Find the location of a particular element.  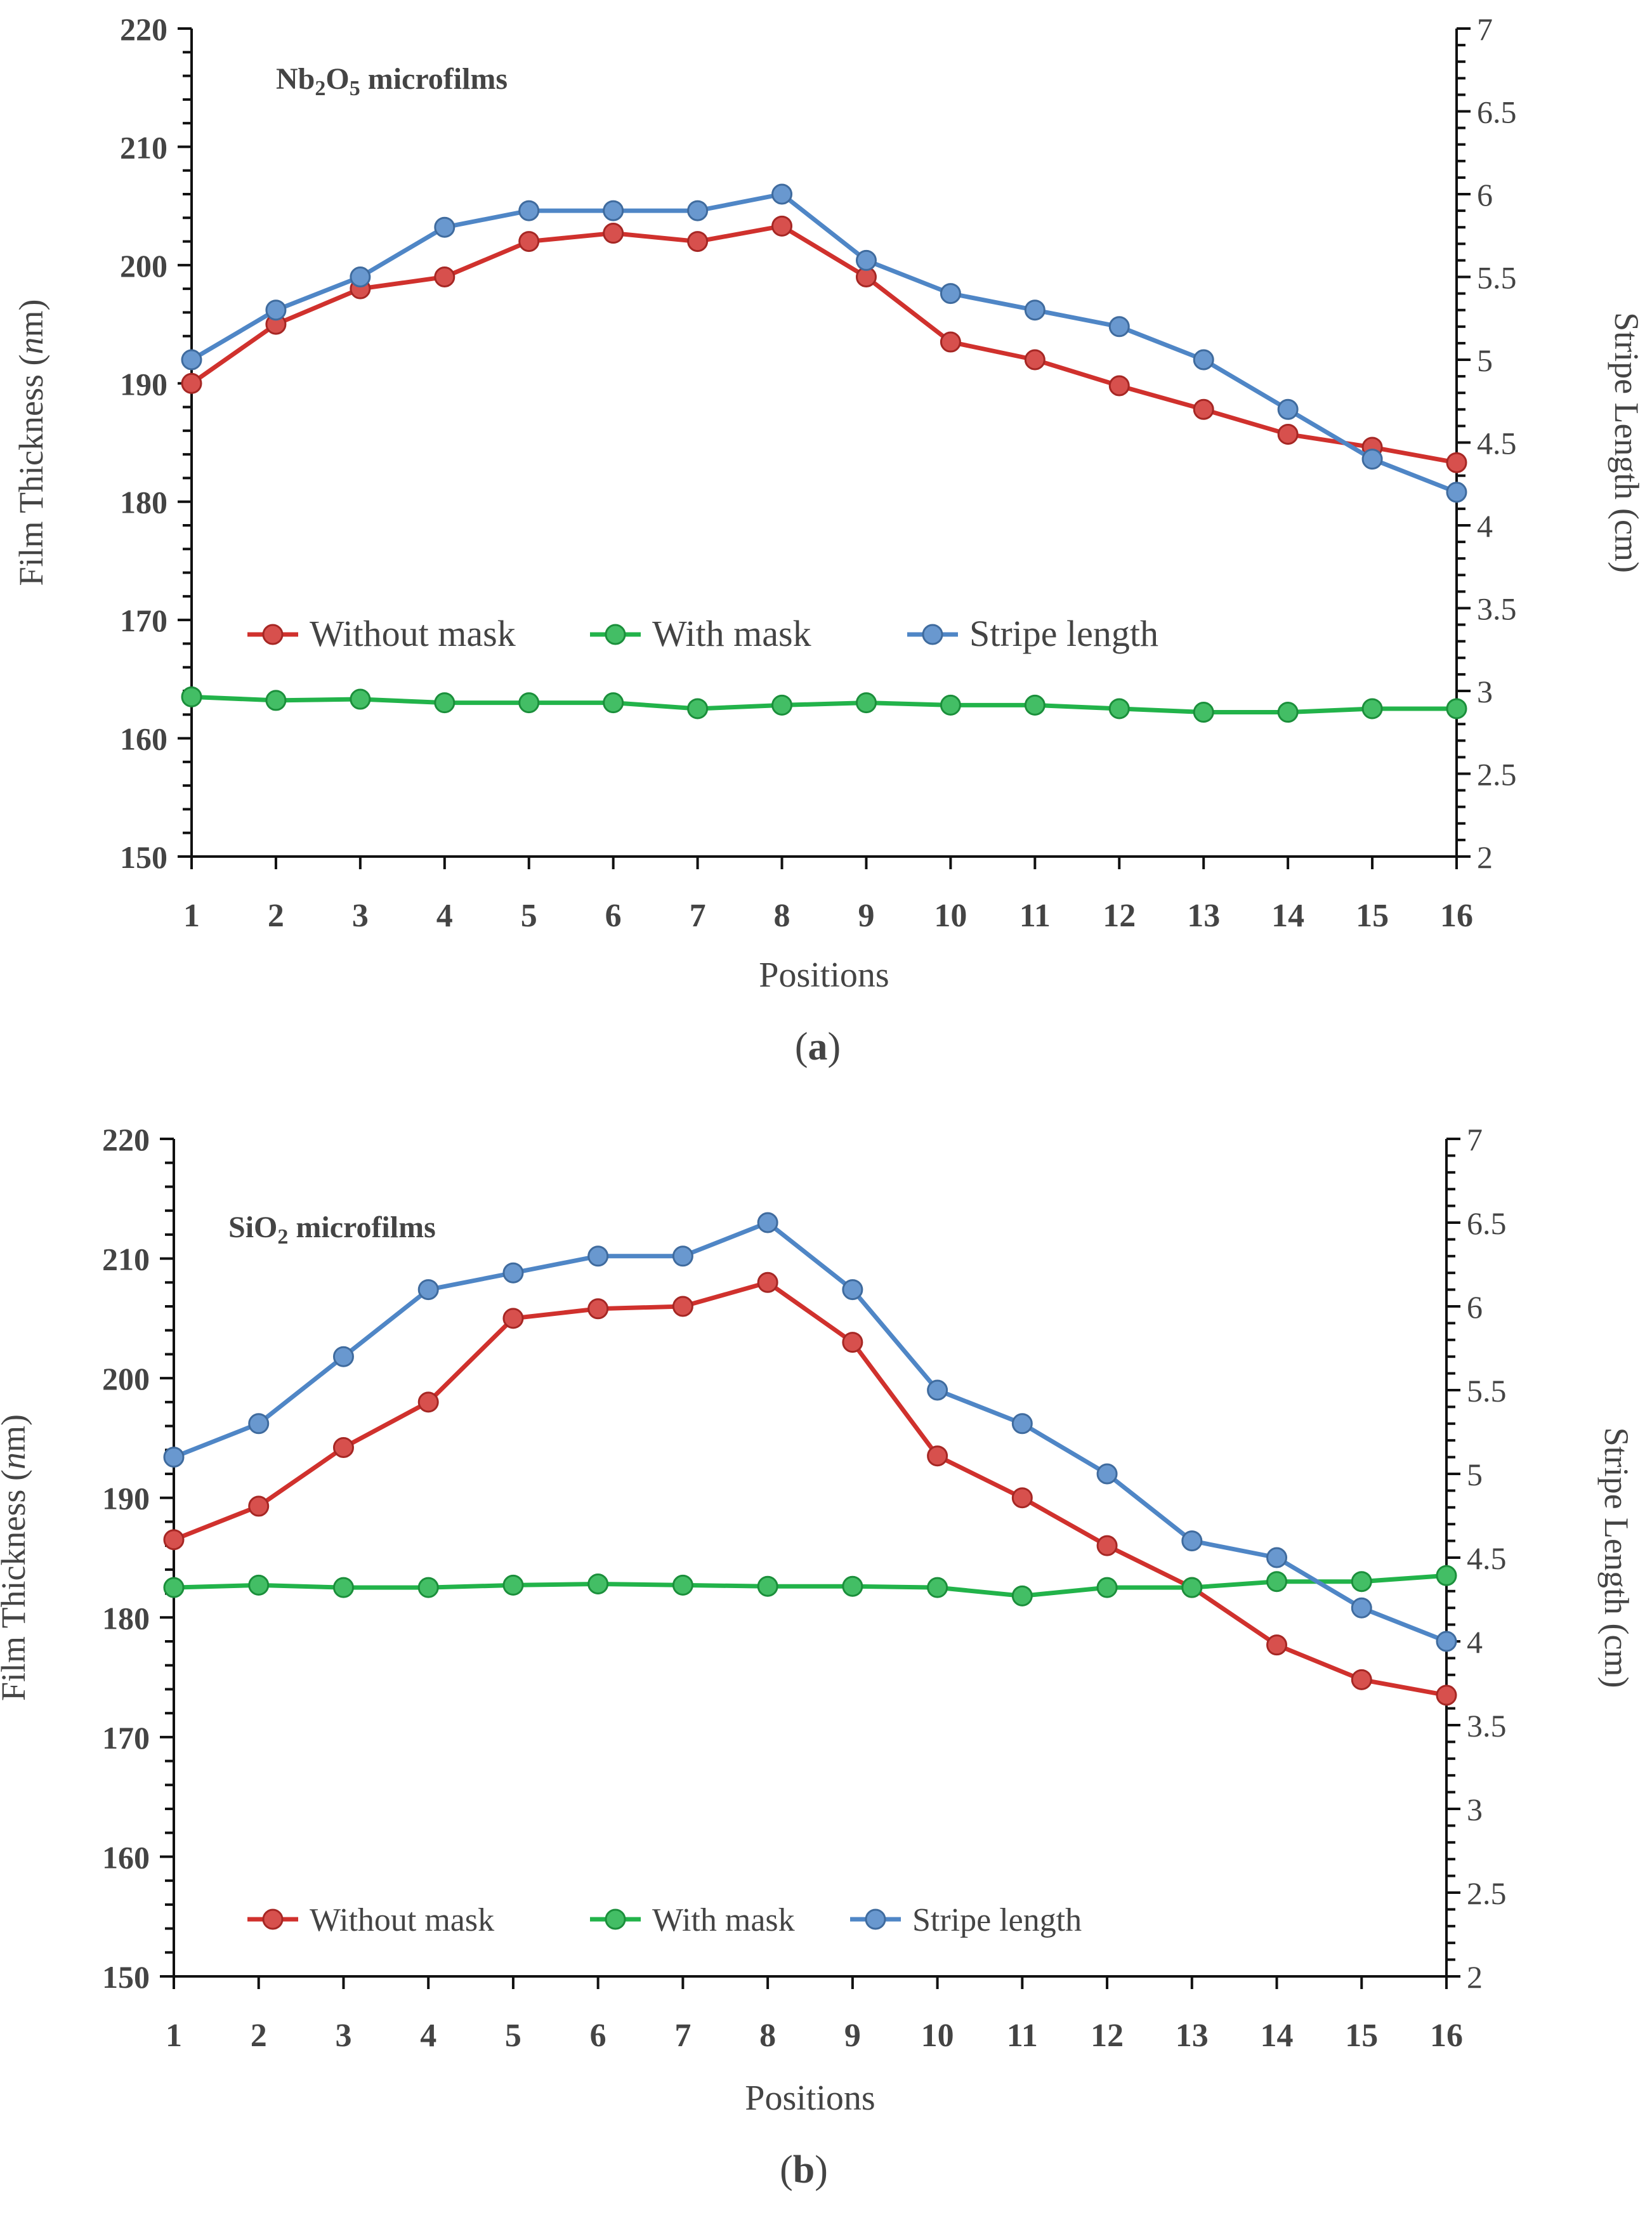

x-tick-label: 2 is located at coordinates (276, 916).